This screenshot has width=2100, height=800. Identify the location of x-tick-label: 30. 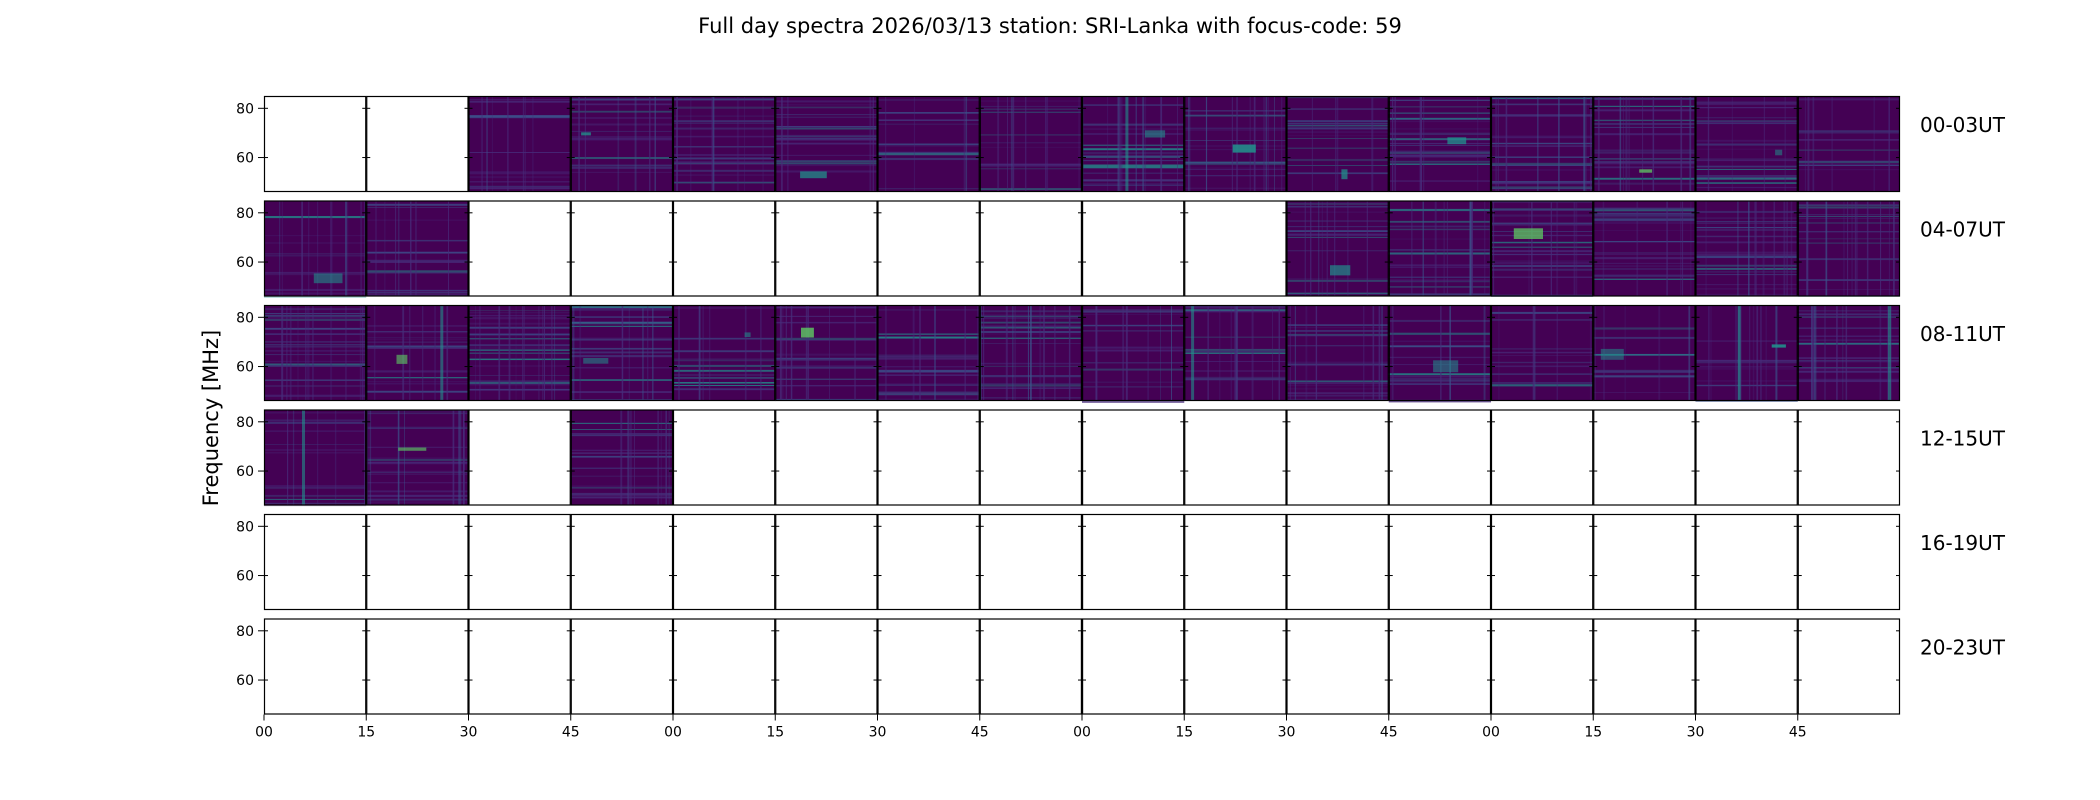
(878, 733).